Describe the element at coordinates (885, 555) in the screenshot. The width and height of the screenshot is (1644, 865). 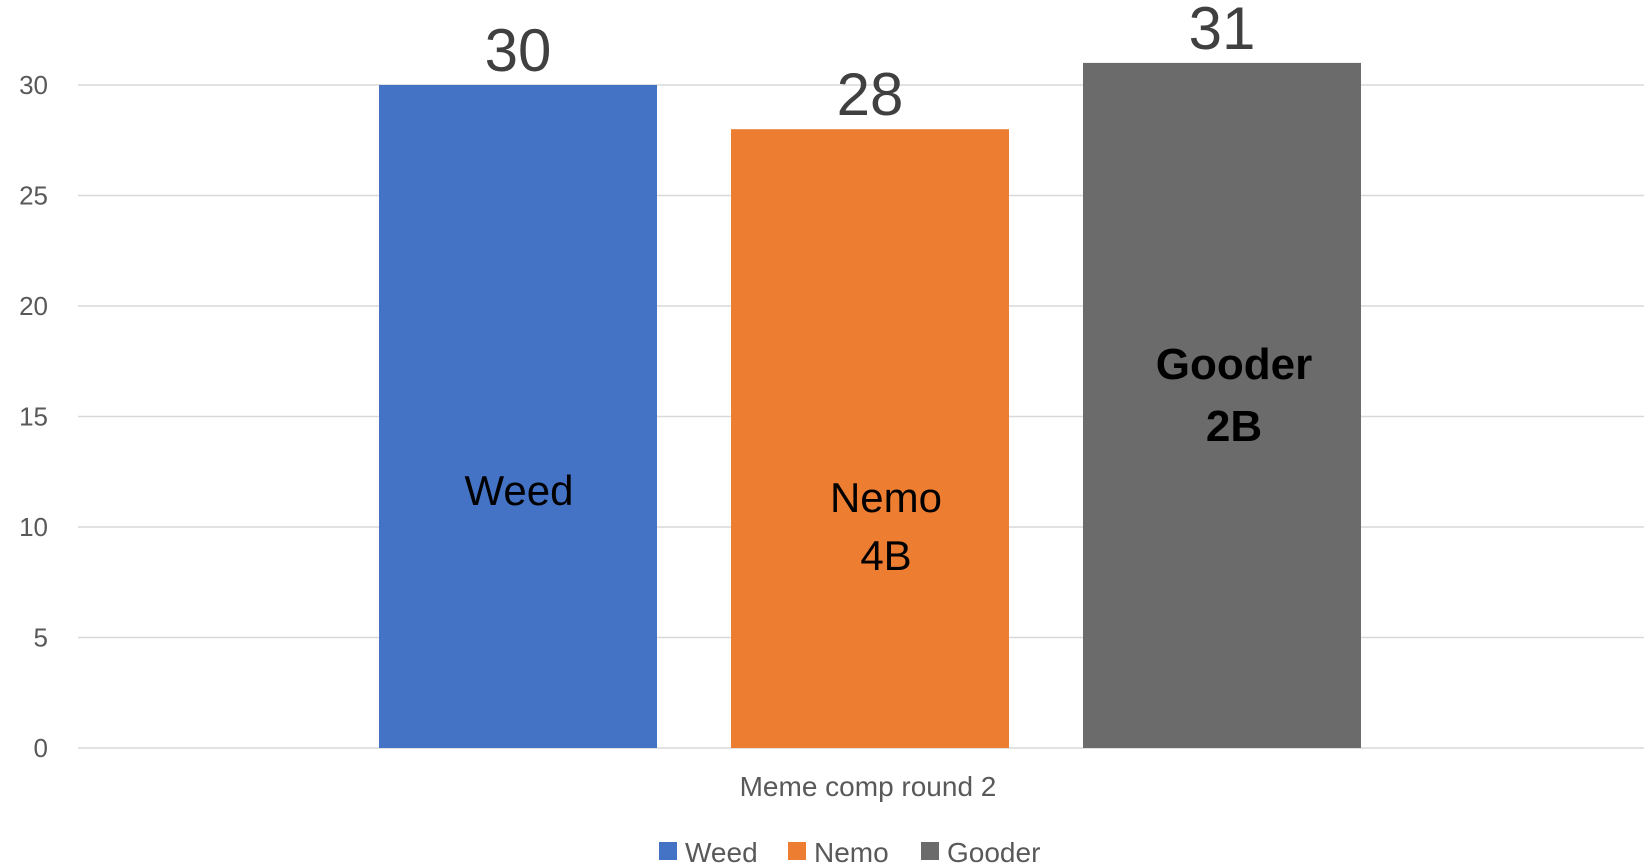
I see `bar-inner-label: 4B` at that location.